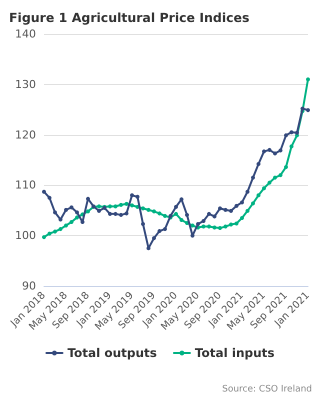 The width and height of the screenshot is (320, 400). Describe the element at coordinates (234, 353) in the screenshot. I see `legend-label: Total inputs` at that location.